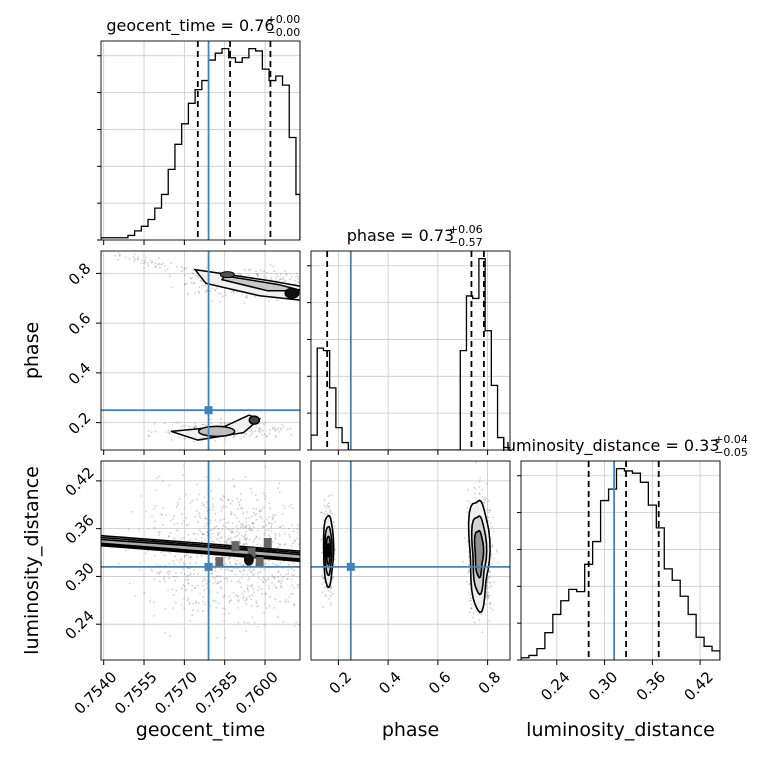 The height and width of the screenshot is (760, 760). I want to click on panel-title-luminosity_distance: luminosity_distance = 0.33, so click(610, 446).